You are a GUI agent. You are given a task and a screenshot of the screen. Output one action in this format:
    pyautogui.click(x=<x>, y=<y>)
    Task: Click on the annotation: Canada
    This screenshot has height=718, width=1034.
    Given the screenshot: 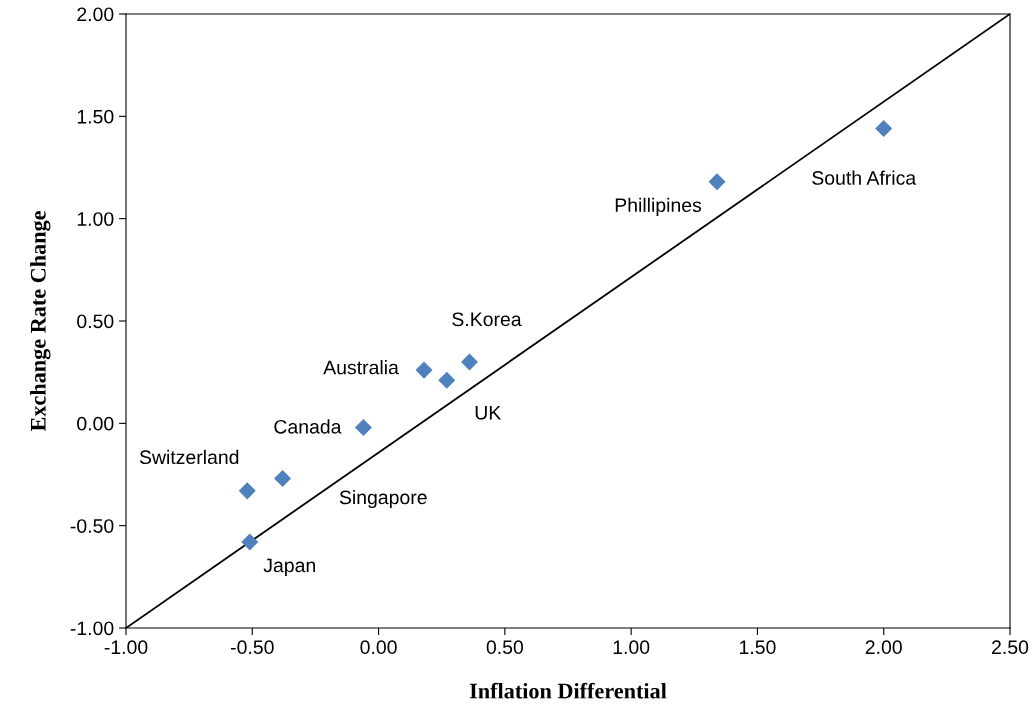 What is the action you would take?
    pyautogui.click(x=308, y=426)
    